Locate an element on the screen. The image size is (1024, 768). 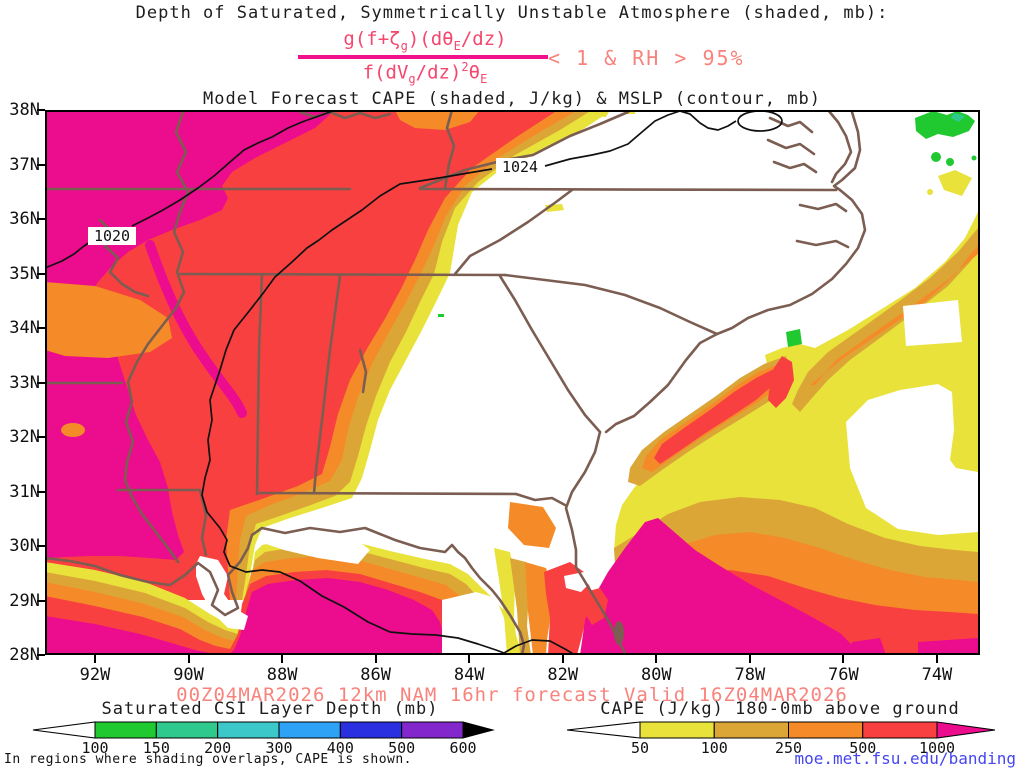
lon-label-92W: 92W is located at coordinates (95, 675).